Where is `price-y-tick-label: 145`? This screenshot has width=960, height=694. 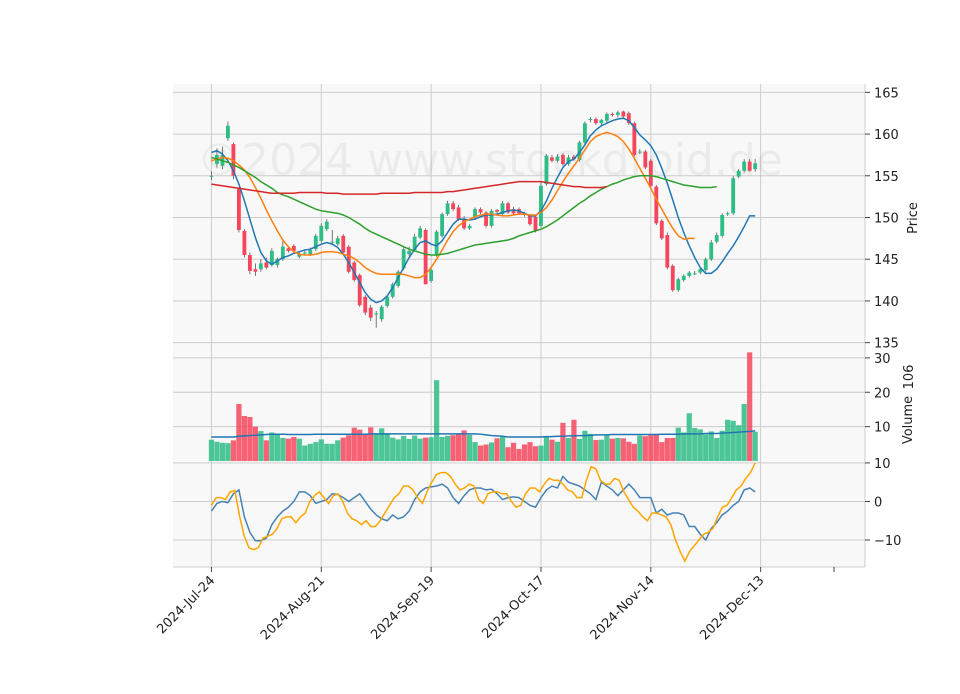
price-y-tick-label: 145 is located at coordinates (886, 260).